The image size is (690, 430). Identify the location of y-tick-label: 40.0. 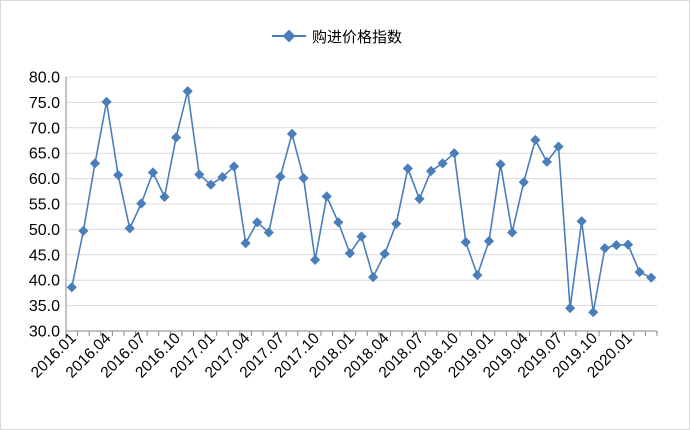
(44, 281).